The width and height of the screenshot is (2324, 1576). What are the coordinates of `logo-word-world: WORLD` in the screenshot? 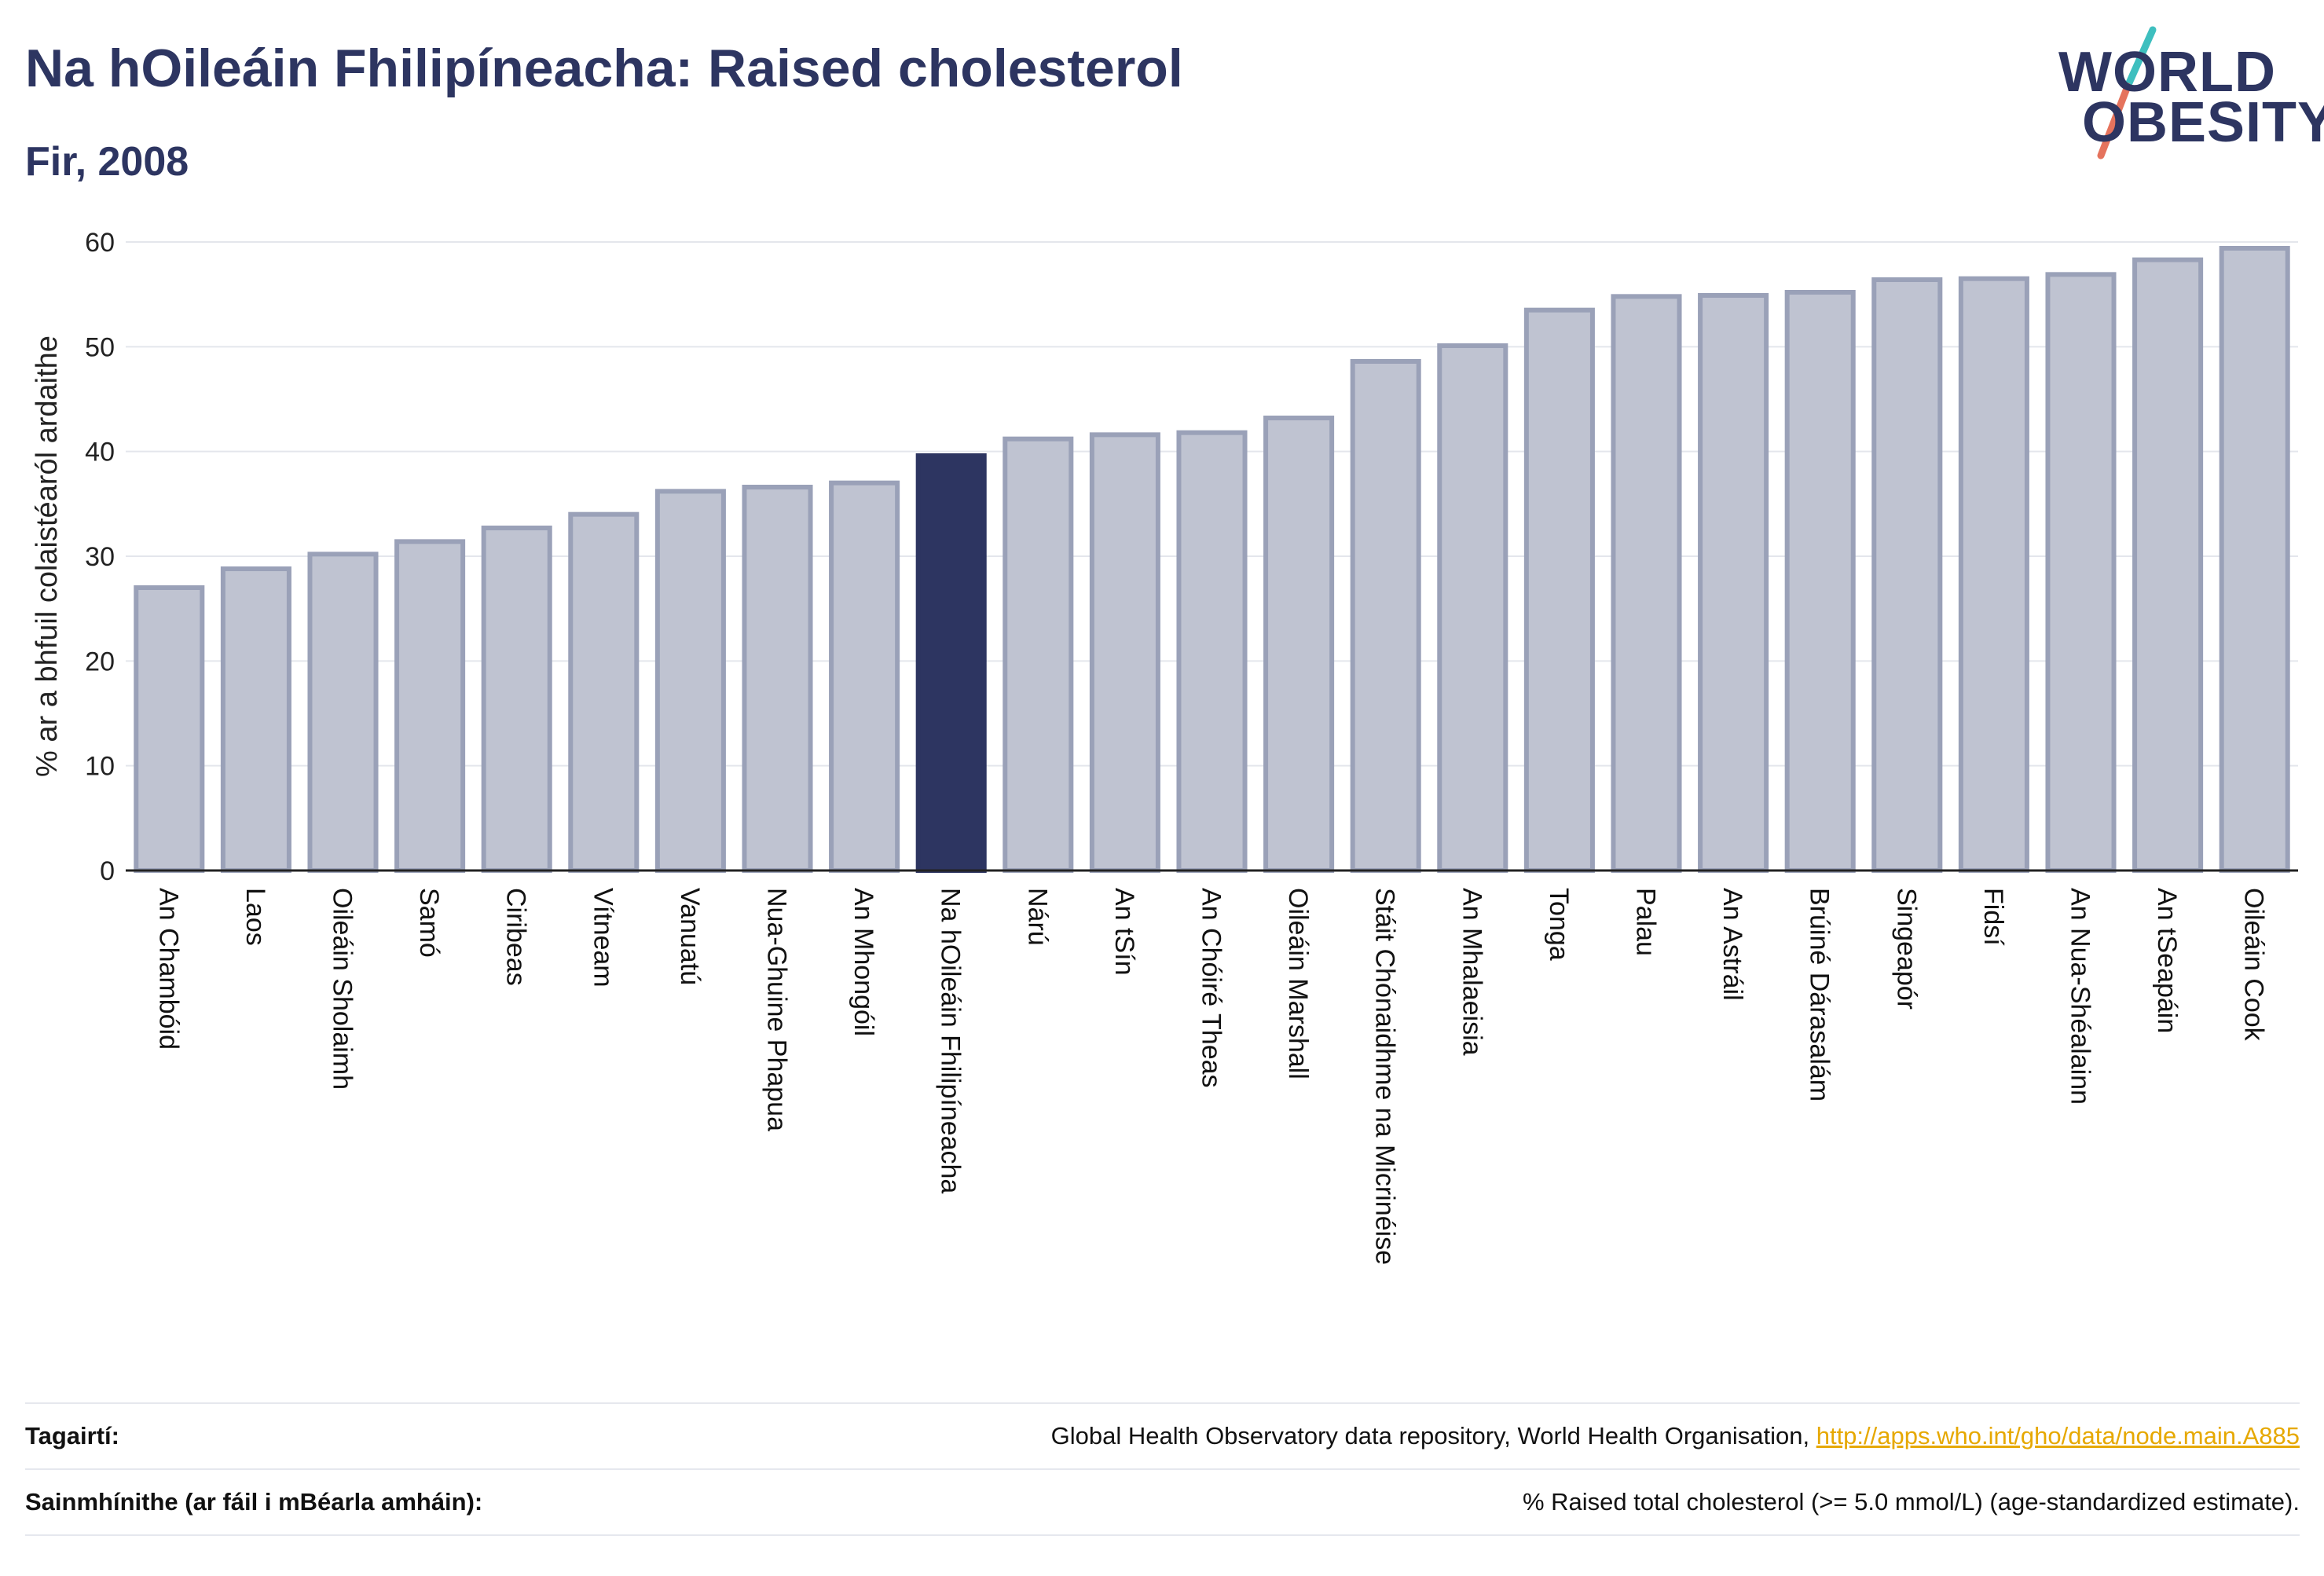 It's located at (2167, 72).